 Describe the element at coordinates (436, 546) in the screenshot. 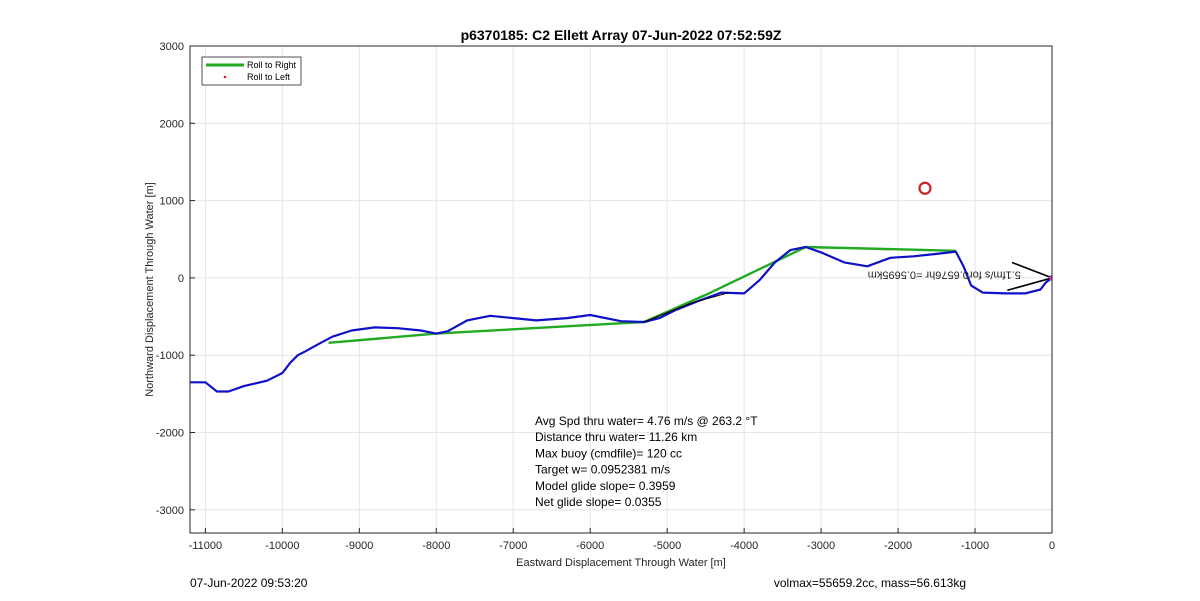

I see `x-tick-label: -8000` at that location.